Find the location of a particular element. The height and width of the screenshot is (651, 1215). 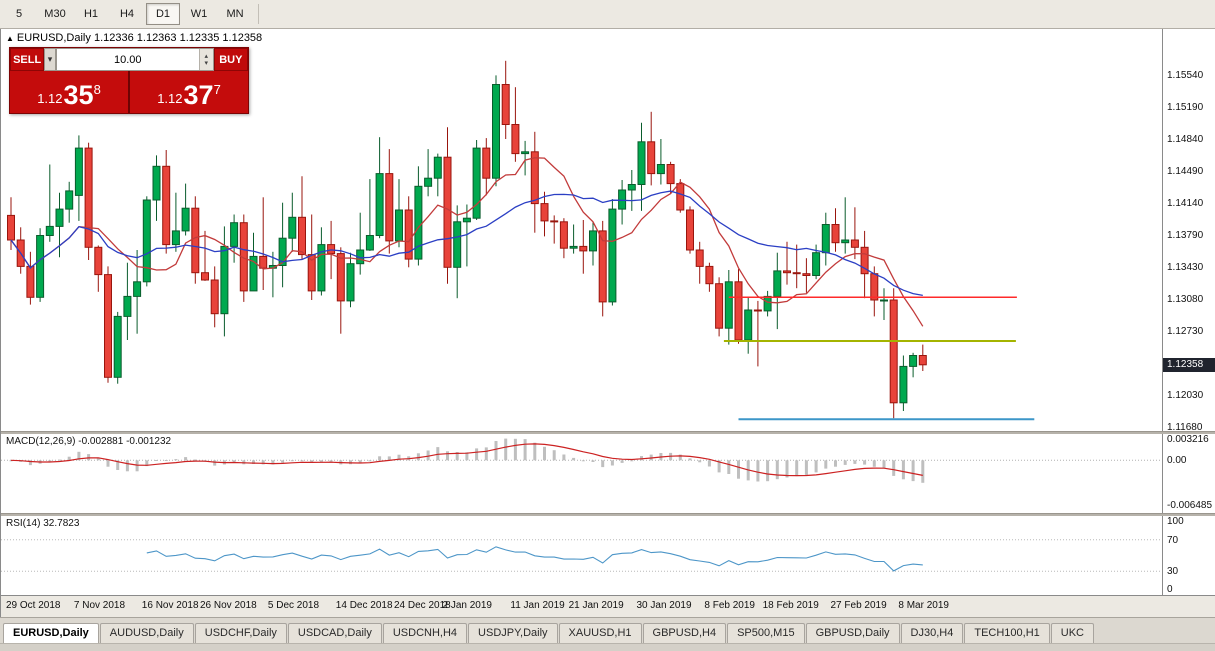

timeframe-button-h1: H1 is located at coordinates (91, 14).